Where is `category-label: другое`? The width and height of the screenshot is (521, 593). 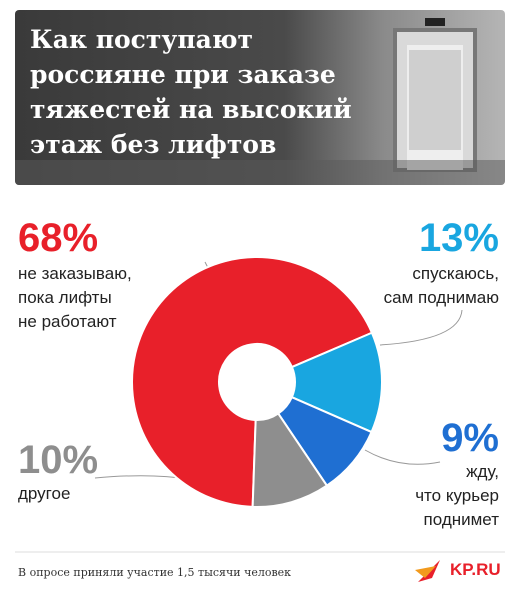
category-label: другое is located at coordinates (44, 493).